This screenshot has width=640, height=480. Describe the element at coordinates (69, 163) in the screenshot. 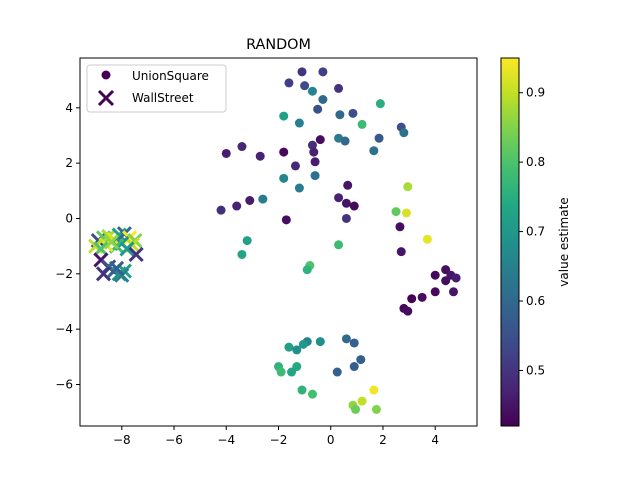

I see `y-tick-label: 2` at that location.